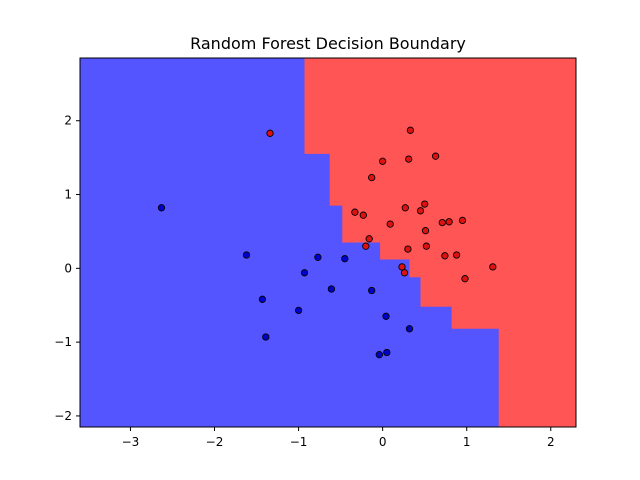 This screenshot has width=640, height=480. Describe the element at coordinates (63, 342) in the screenshot. I see `y-tick-label: −1` at that location.